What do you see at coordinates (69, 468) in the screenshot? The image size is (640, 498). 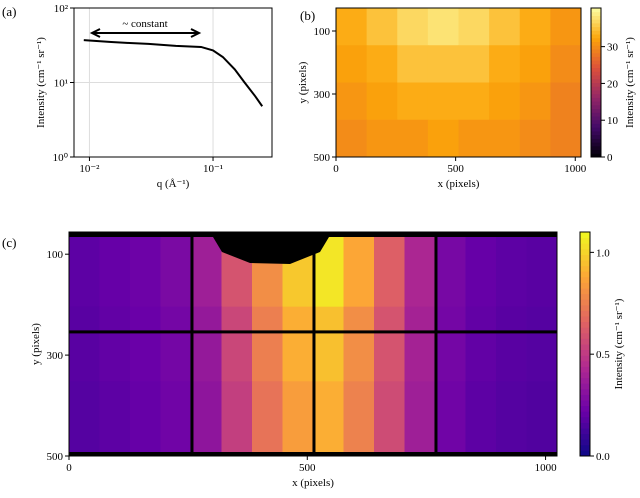 I see `x-tick-label: 0` at bounding box center [69, 468].